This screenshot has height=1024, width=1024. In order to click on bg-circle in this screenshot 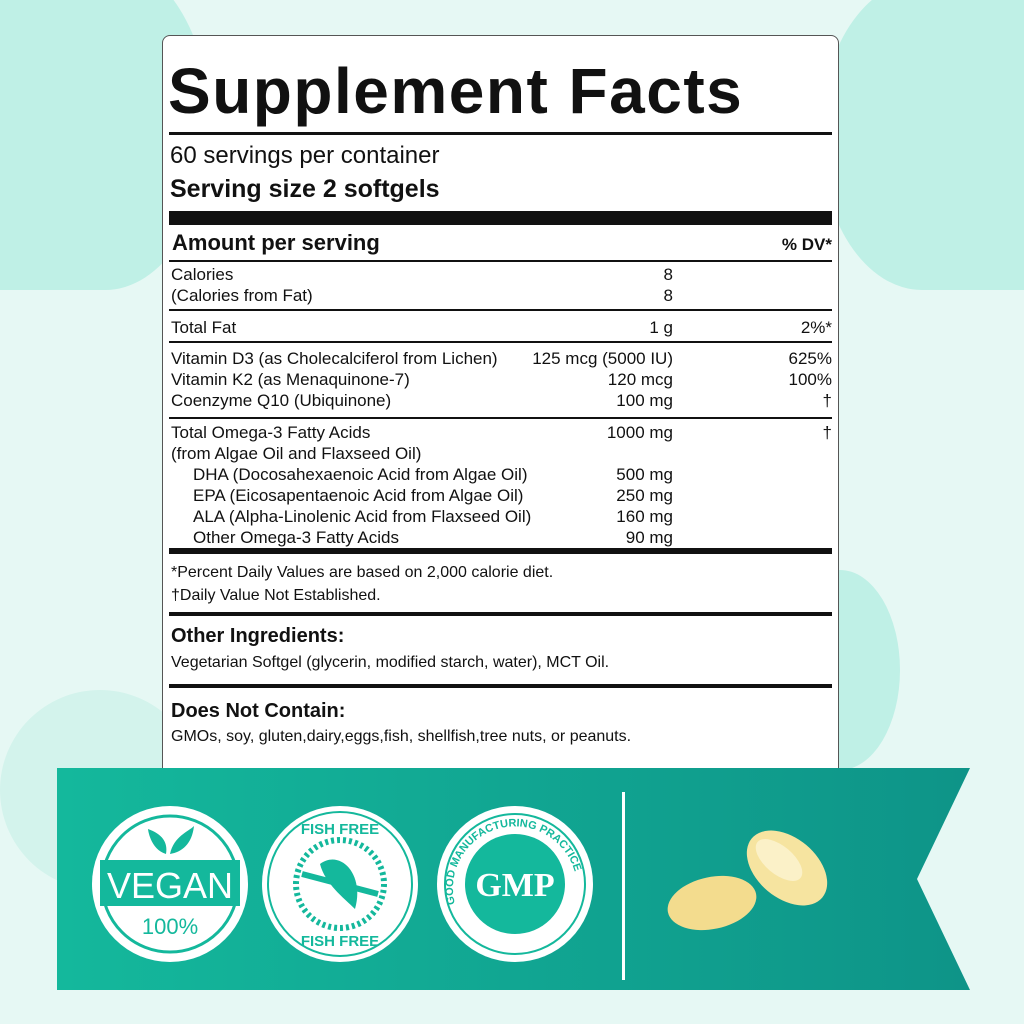, I will do `click(922, 145)`.